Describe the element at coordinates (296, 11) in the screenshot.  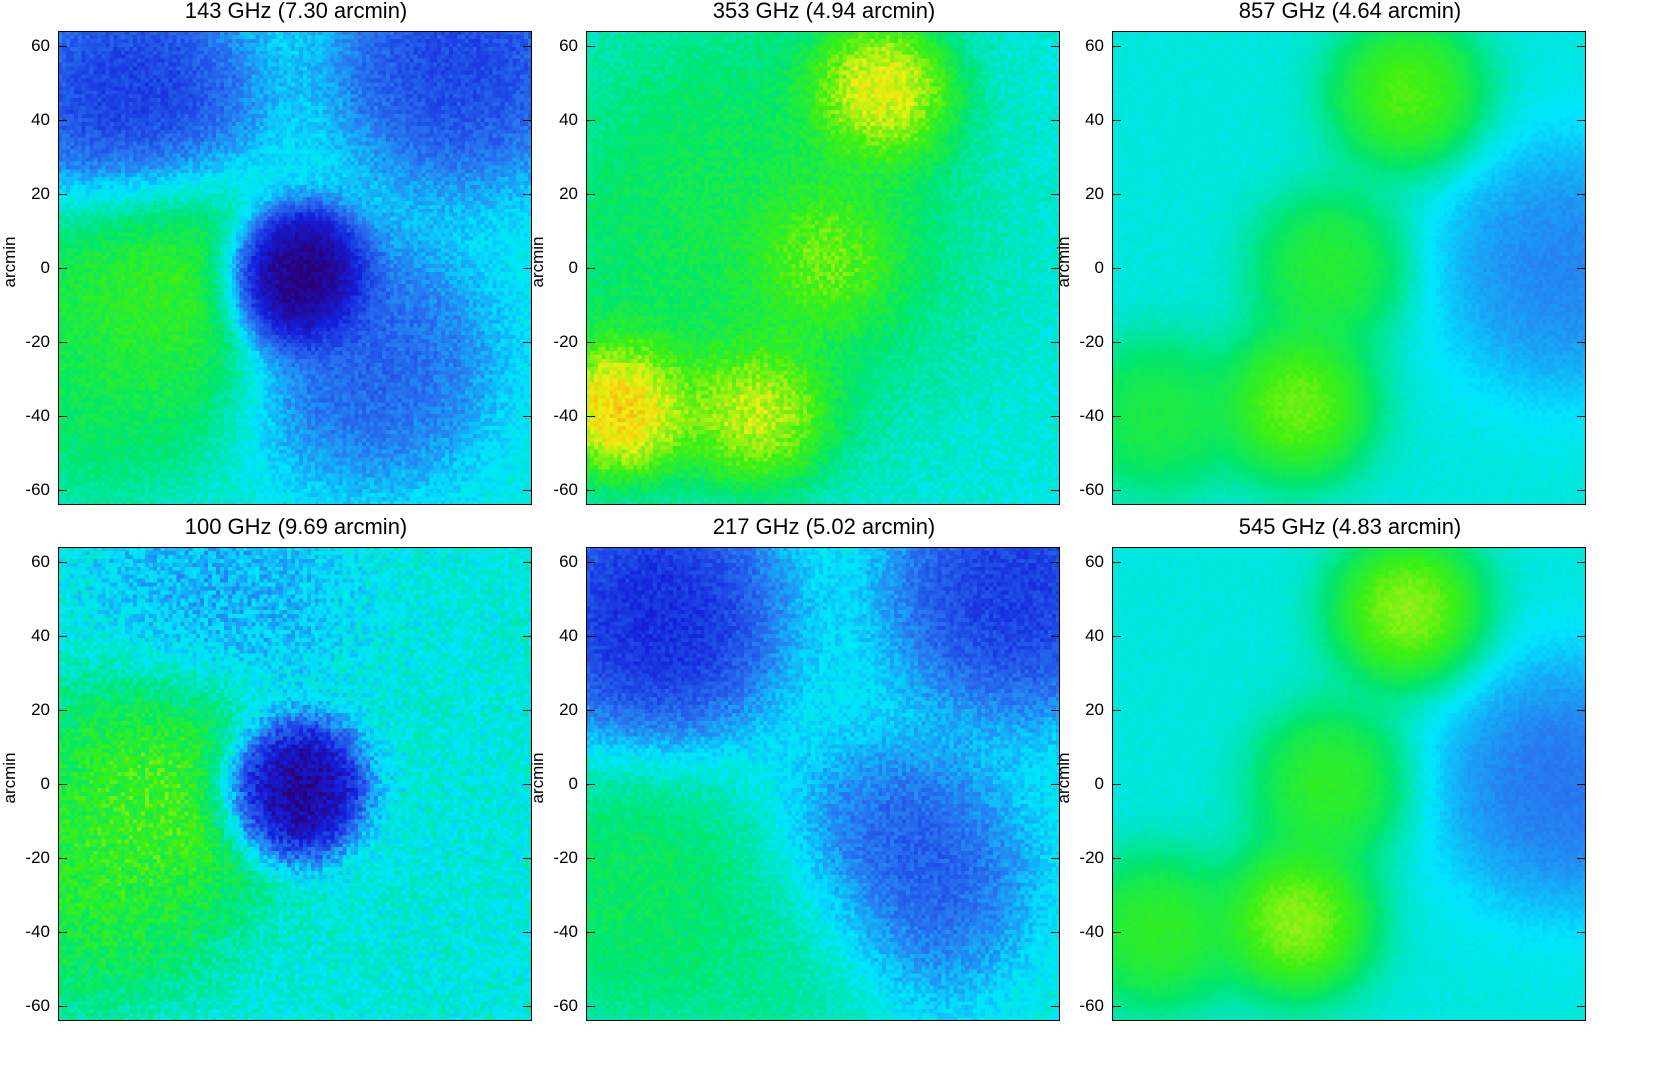
I see `panel-title: 143 GHz (7.30 arcmin)` at that location.